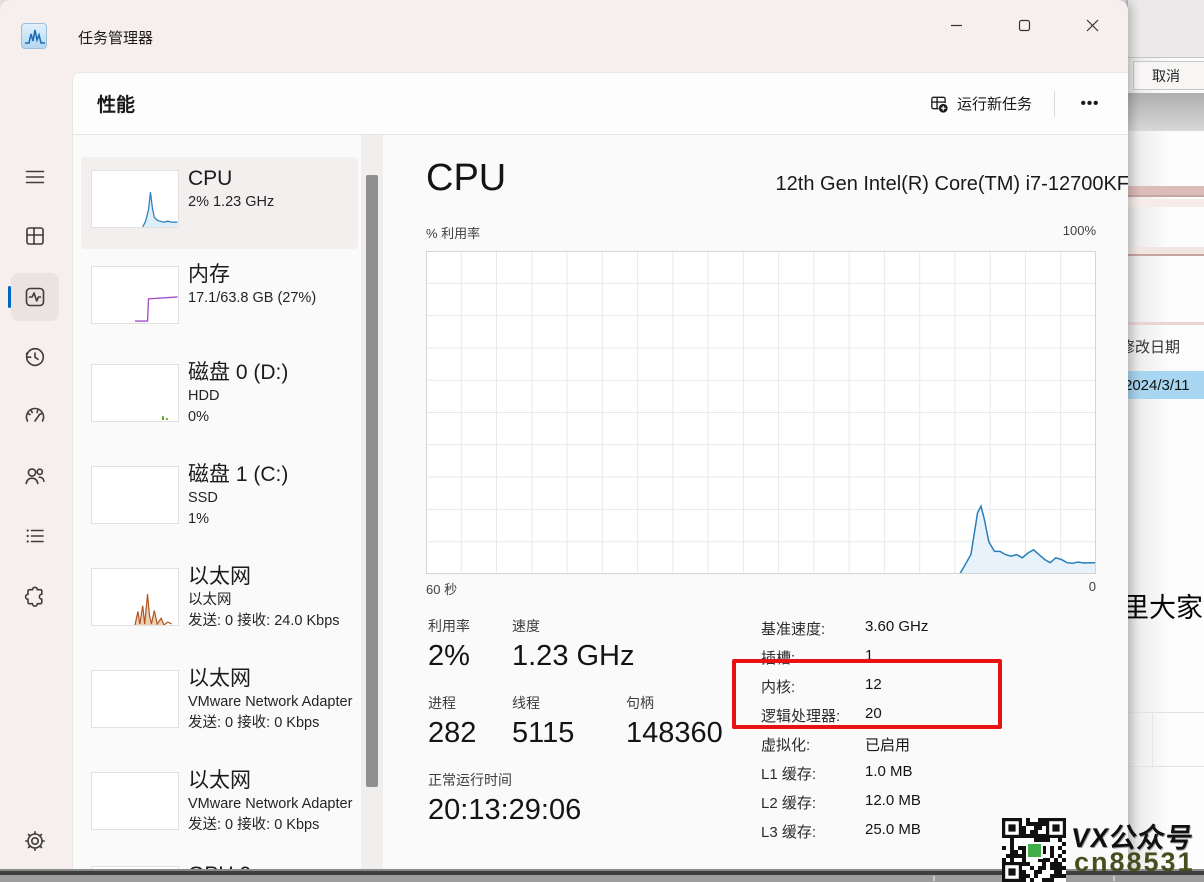 Image resolution: width=1204 pixels, height=882 pixels. What do you see at coordinates (372, 481) in the screenshot?
I see `scrollbar-thumb` at bounding box center [372, 481].